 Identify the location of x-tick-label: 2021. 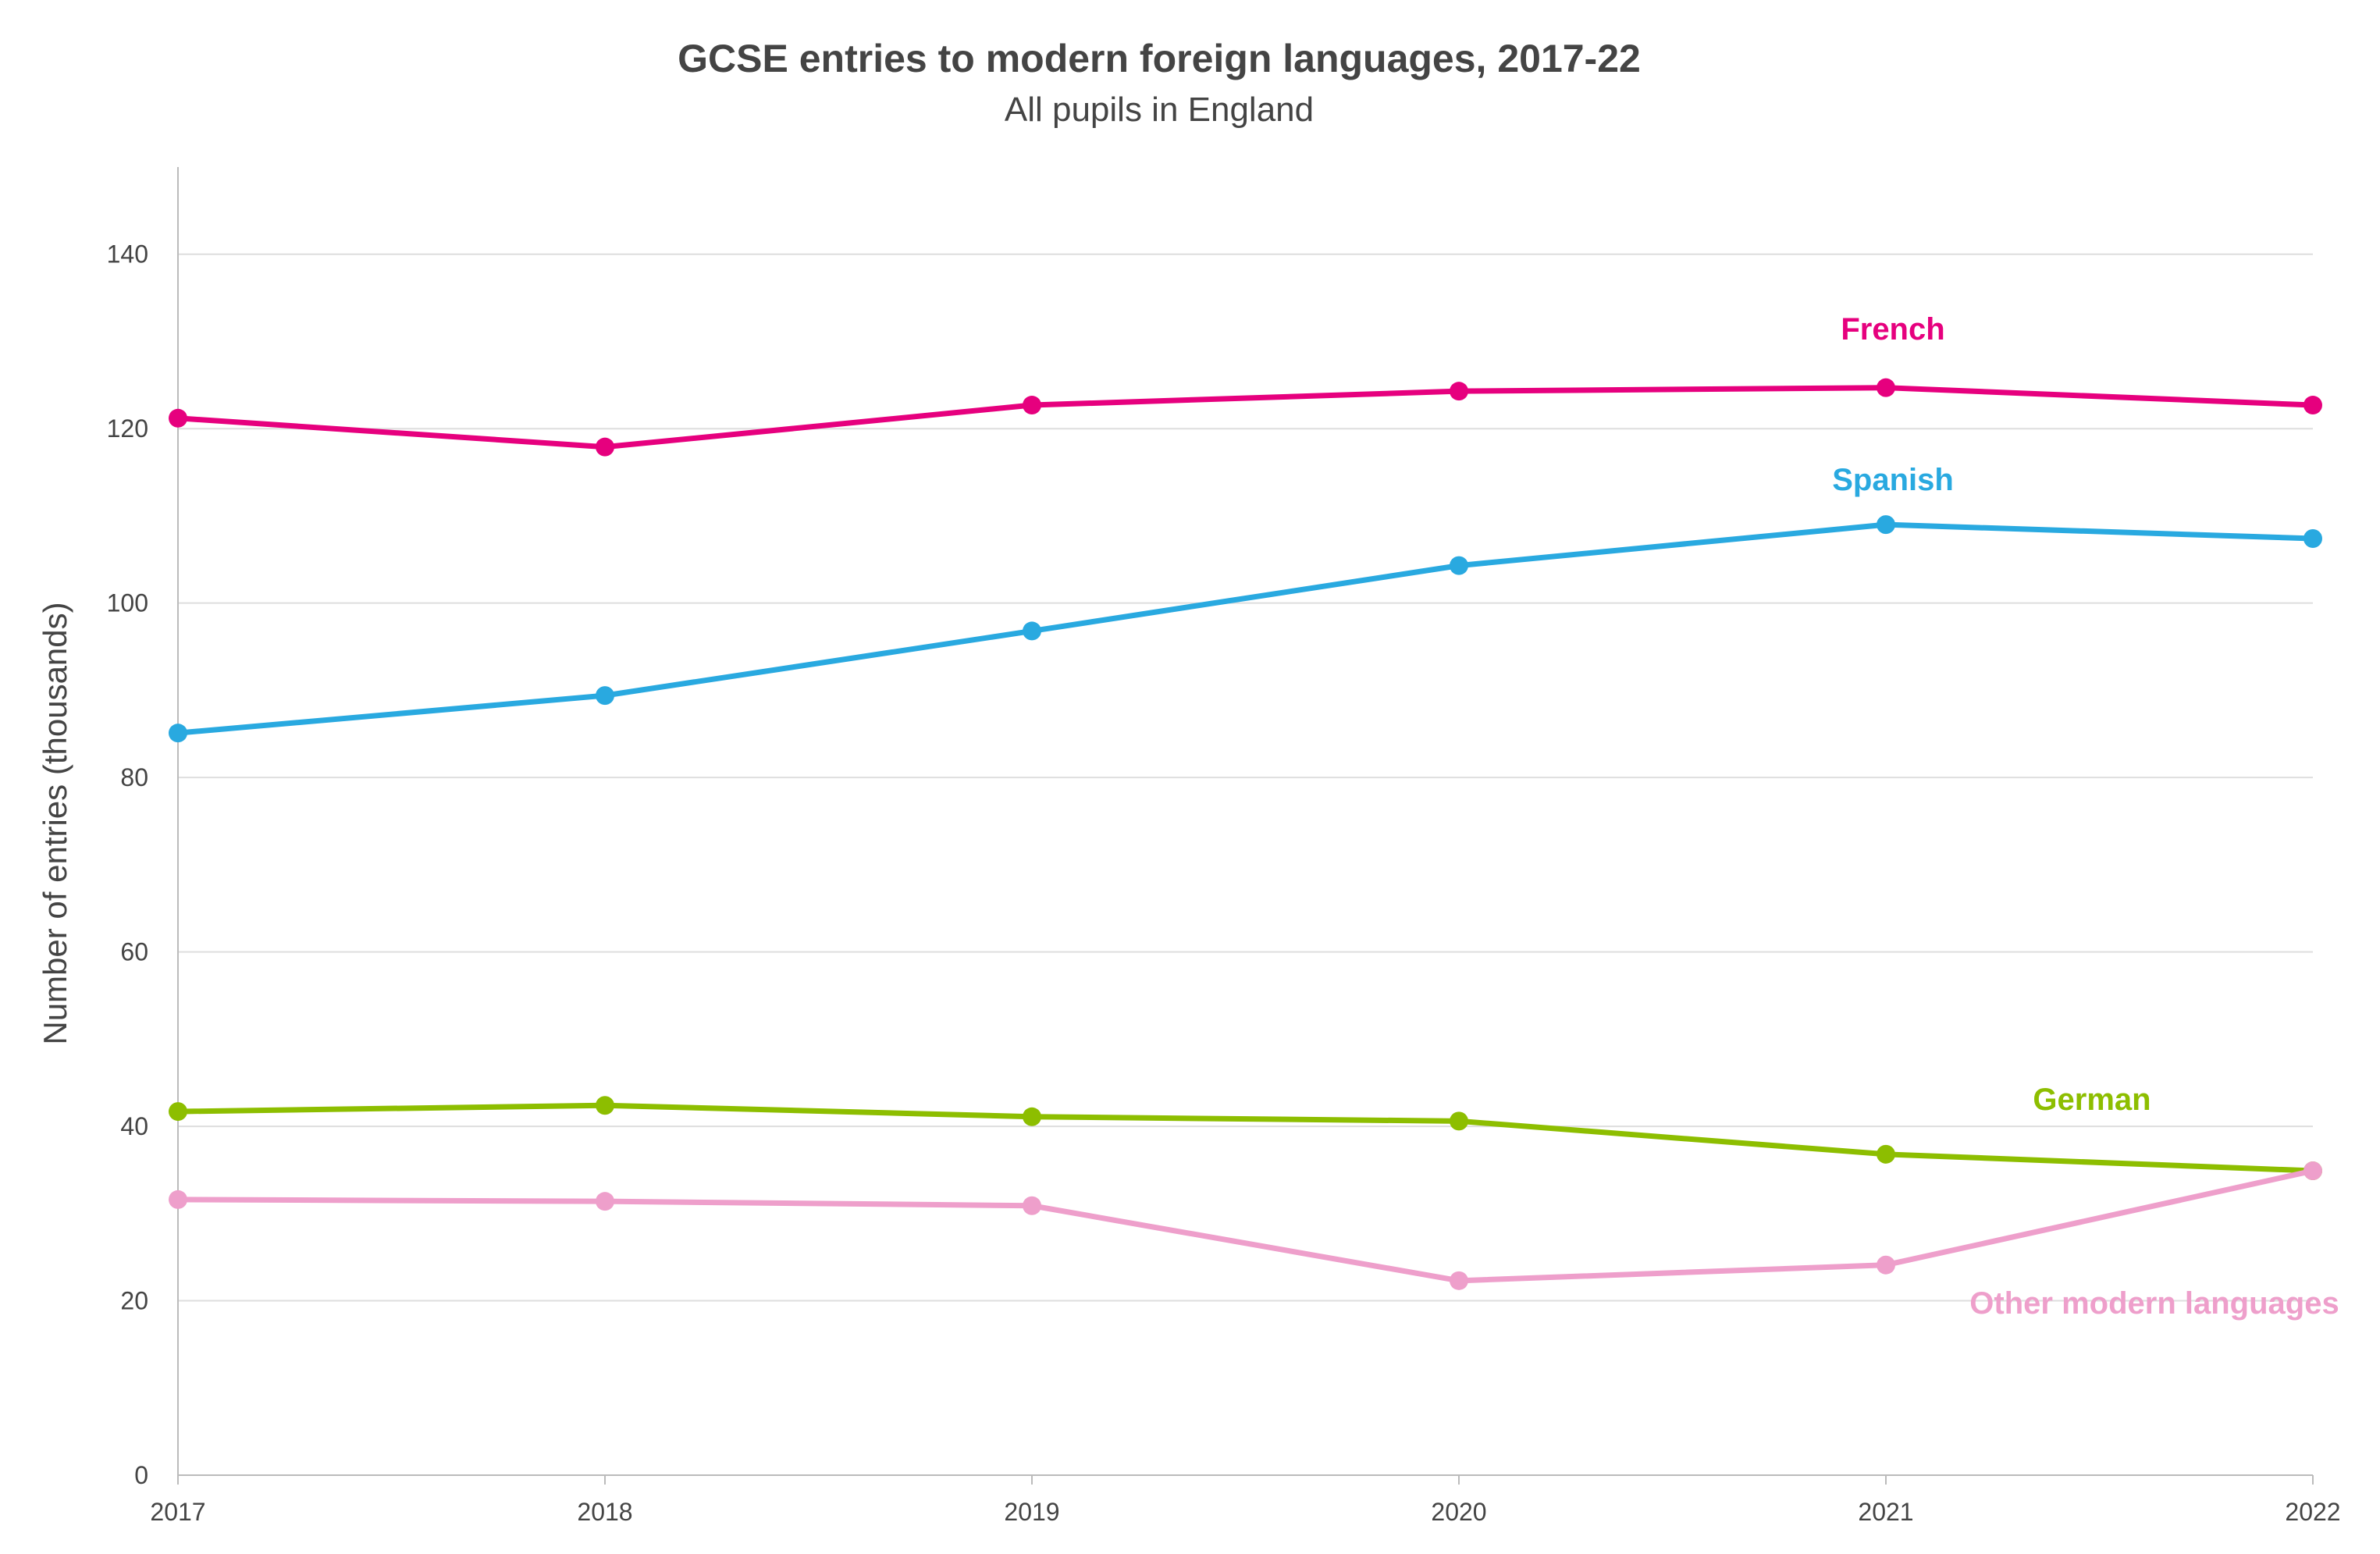
(1885, 1512).